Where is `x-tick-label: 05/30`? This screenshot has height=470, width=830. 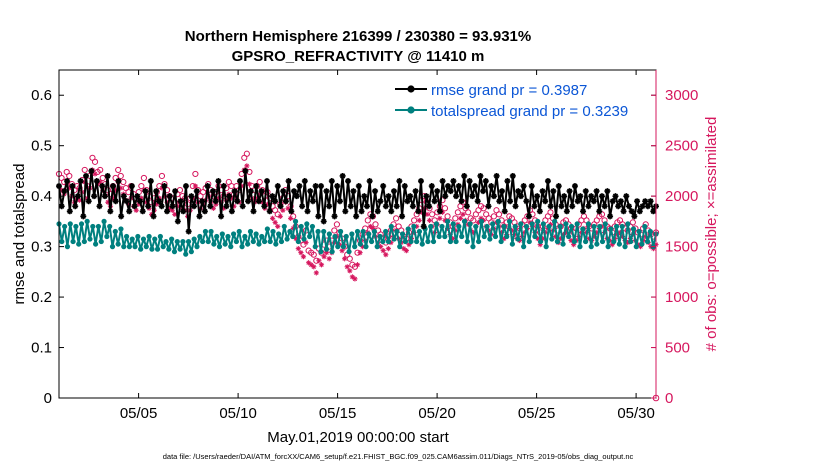 x-tick-label: 05/30 is located at coordinates (636, 413).